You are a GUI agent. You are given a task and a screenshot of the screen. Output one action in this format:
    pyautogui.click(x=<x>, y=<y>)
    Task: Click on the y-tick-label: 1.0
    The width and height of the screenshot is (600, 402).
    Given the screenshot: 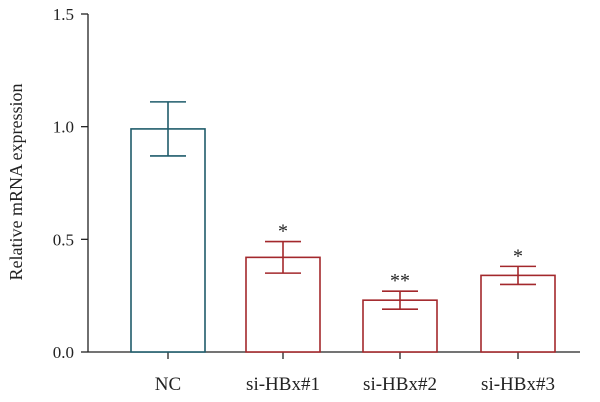 What is the action you would take?
    pyautogui.click(x=63, y=127)
    